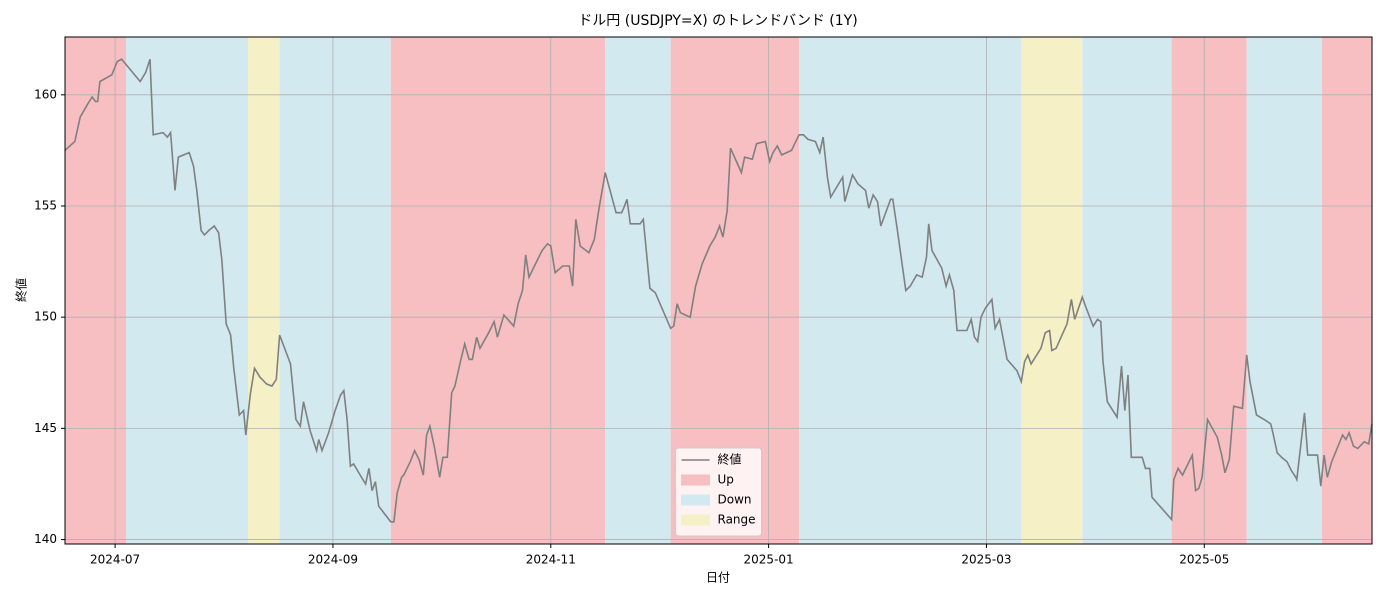  What do you see at coordinates (718, 578) in the screenshot?
I see `x-axis-label: 日付` at bounding box center [718, 578].